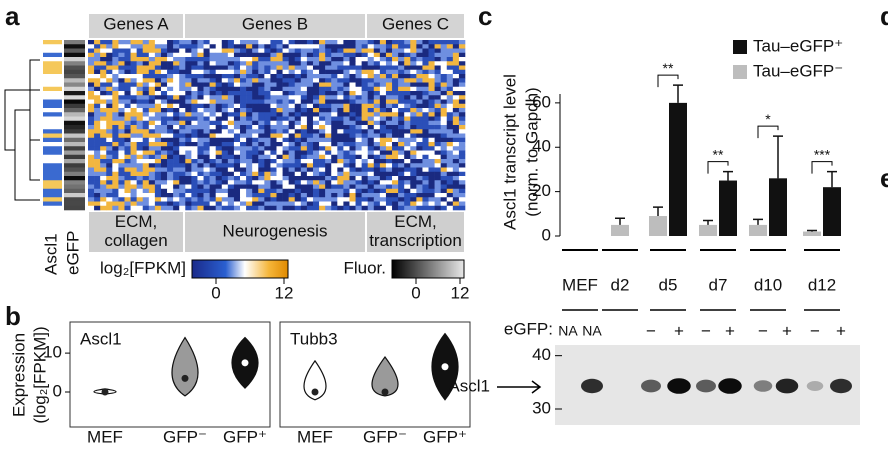 The height and width of the screenshot is (467, 888). What do you see at coordinates (74, 72) in the screenshot?
I see `egfp-cell` at bounding box center [74, 72].